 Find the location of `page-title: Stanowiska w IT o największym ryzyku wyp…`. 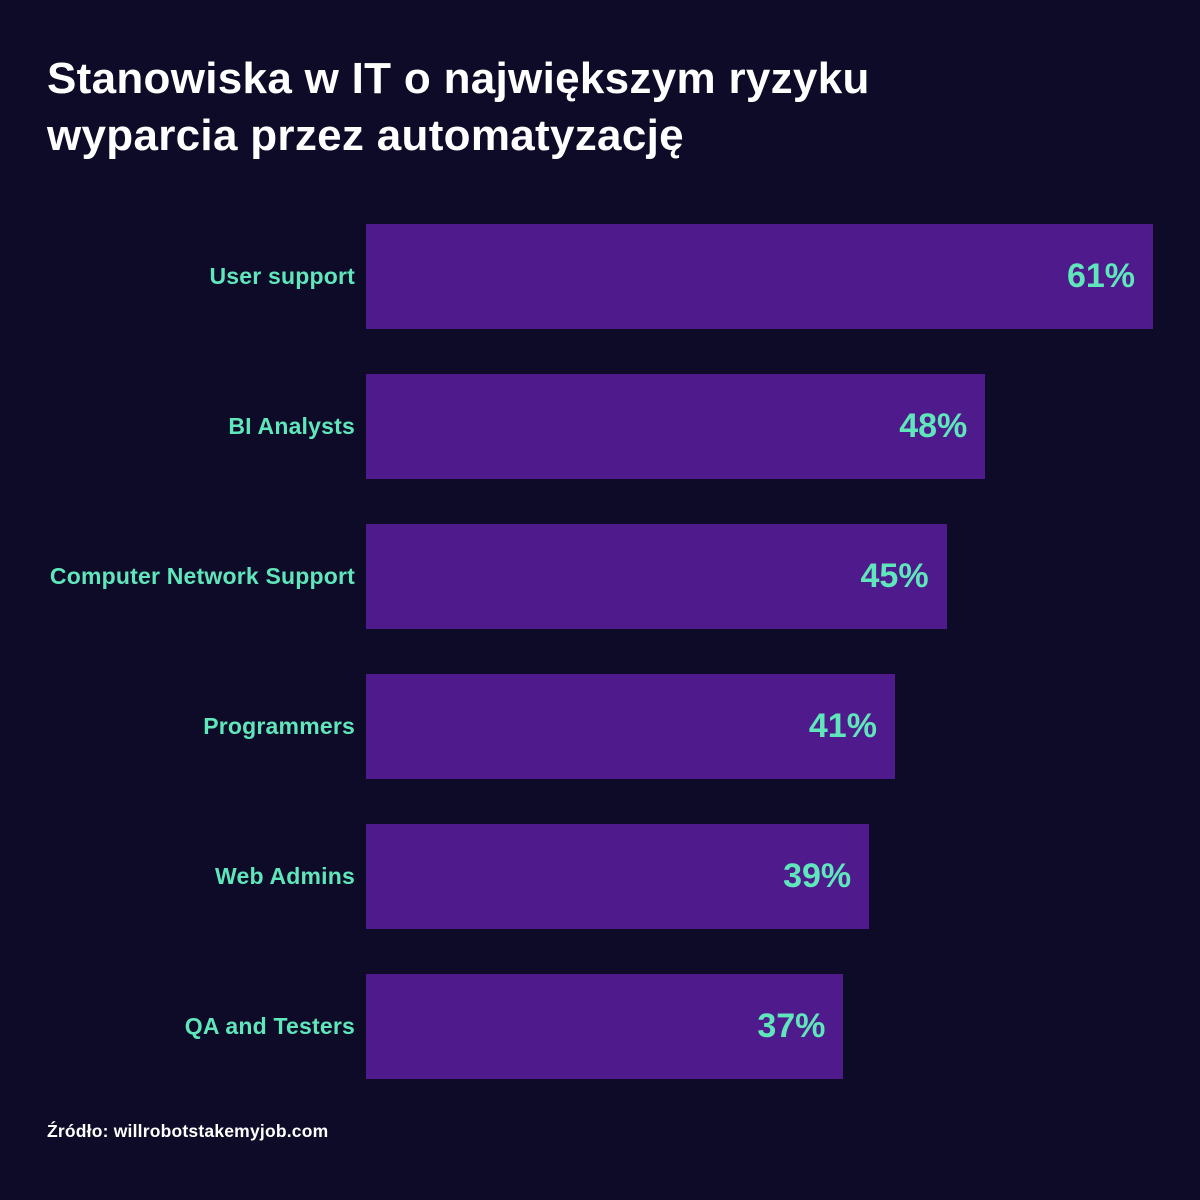

page-title: Stanowiska w IT o największym ryzyku wyp… is located at coordinates (458, 107).